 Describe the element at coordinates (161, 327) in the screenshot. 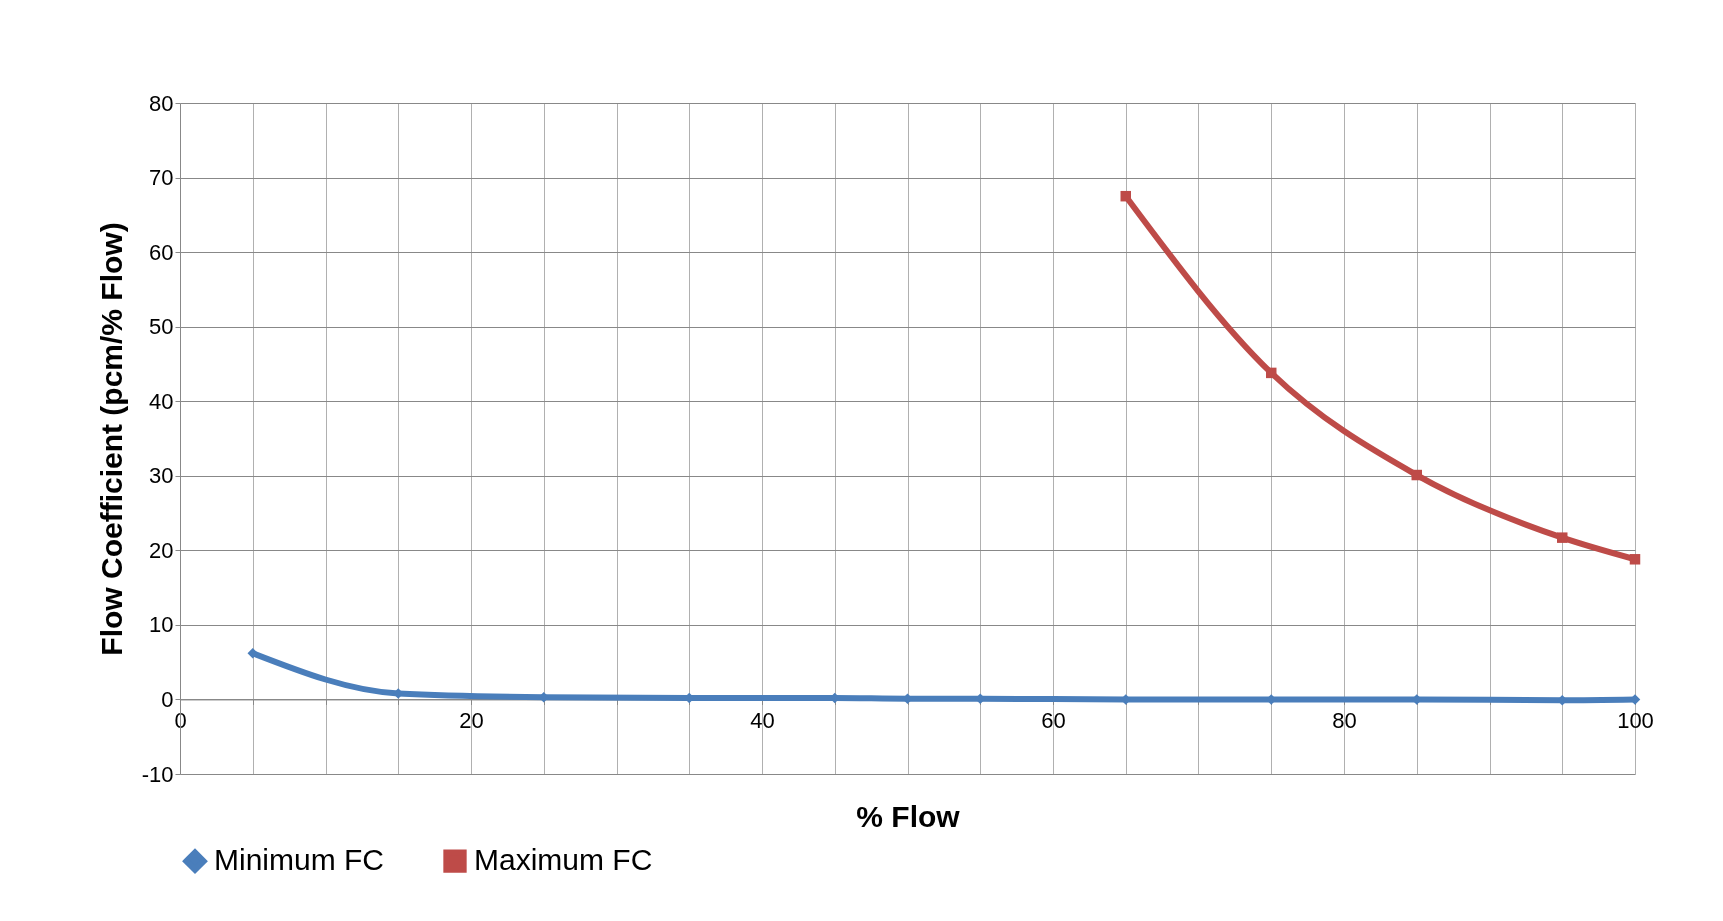

I see `y-tick-label: 50` at that location.